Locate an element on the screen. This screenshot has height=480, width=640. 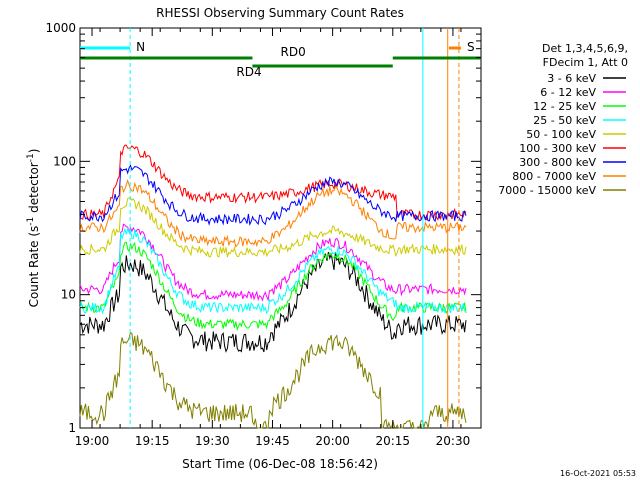
band-label-rd0: RD0 is located at coordinates (293, 52).